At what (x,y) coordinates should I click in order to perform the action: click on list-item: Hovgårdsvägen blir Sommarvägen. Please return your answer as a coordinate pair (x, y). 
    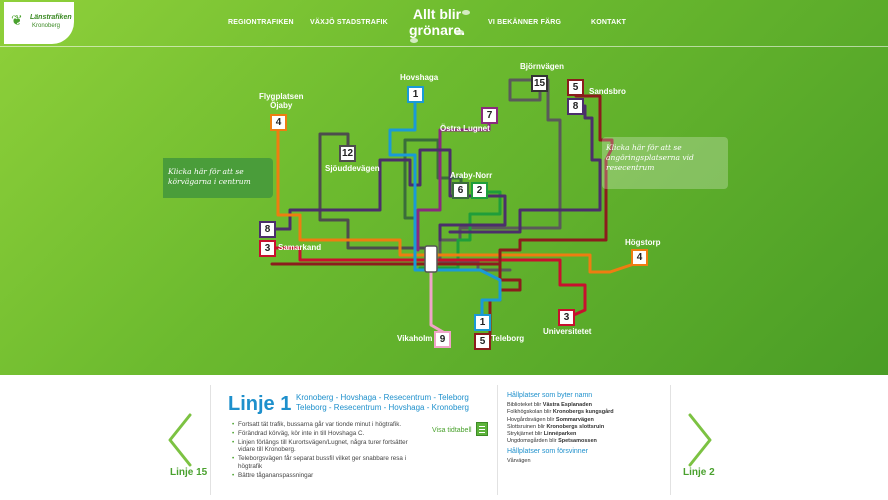
    Looking at the image, I should click on (550, 419).